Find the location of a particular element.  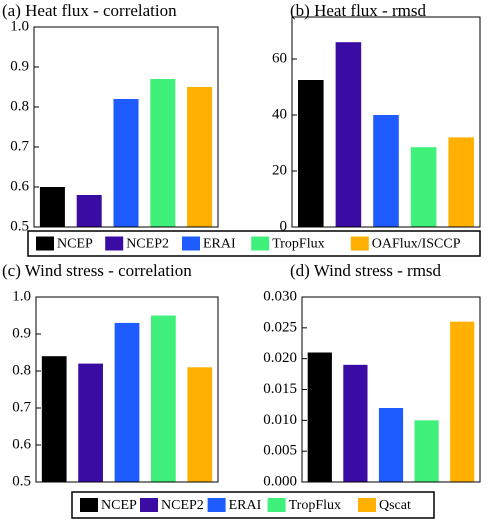

y-tick-label: 40 is located at coordinates (279, 114).